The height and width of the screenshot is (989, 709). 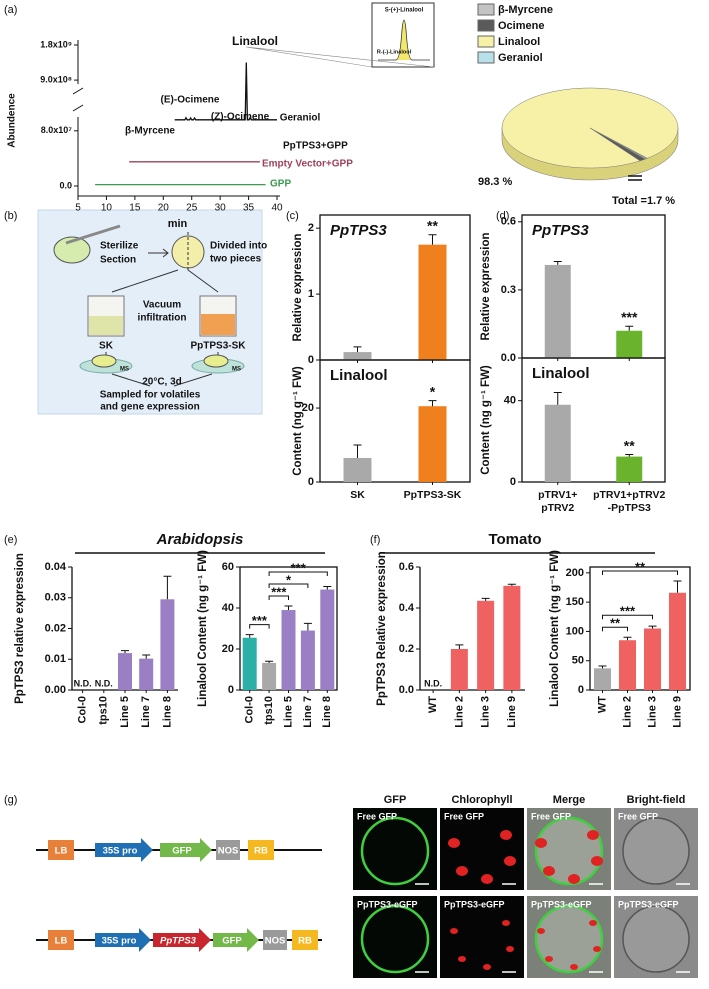 What do you see at coordinates (277, 208) in the screenshot?
I see `x-tick-label: 40` at bounding box center [277, 208].